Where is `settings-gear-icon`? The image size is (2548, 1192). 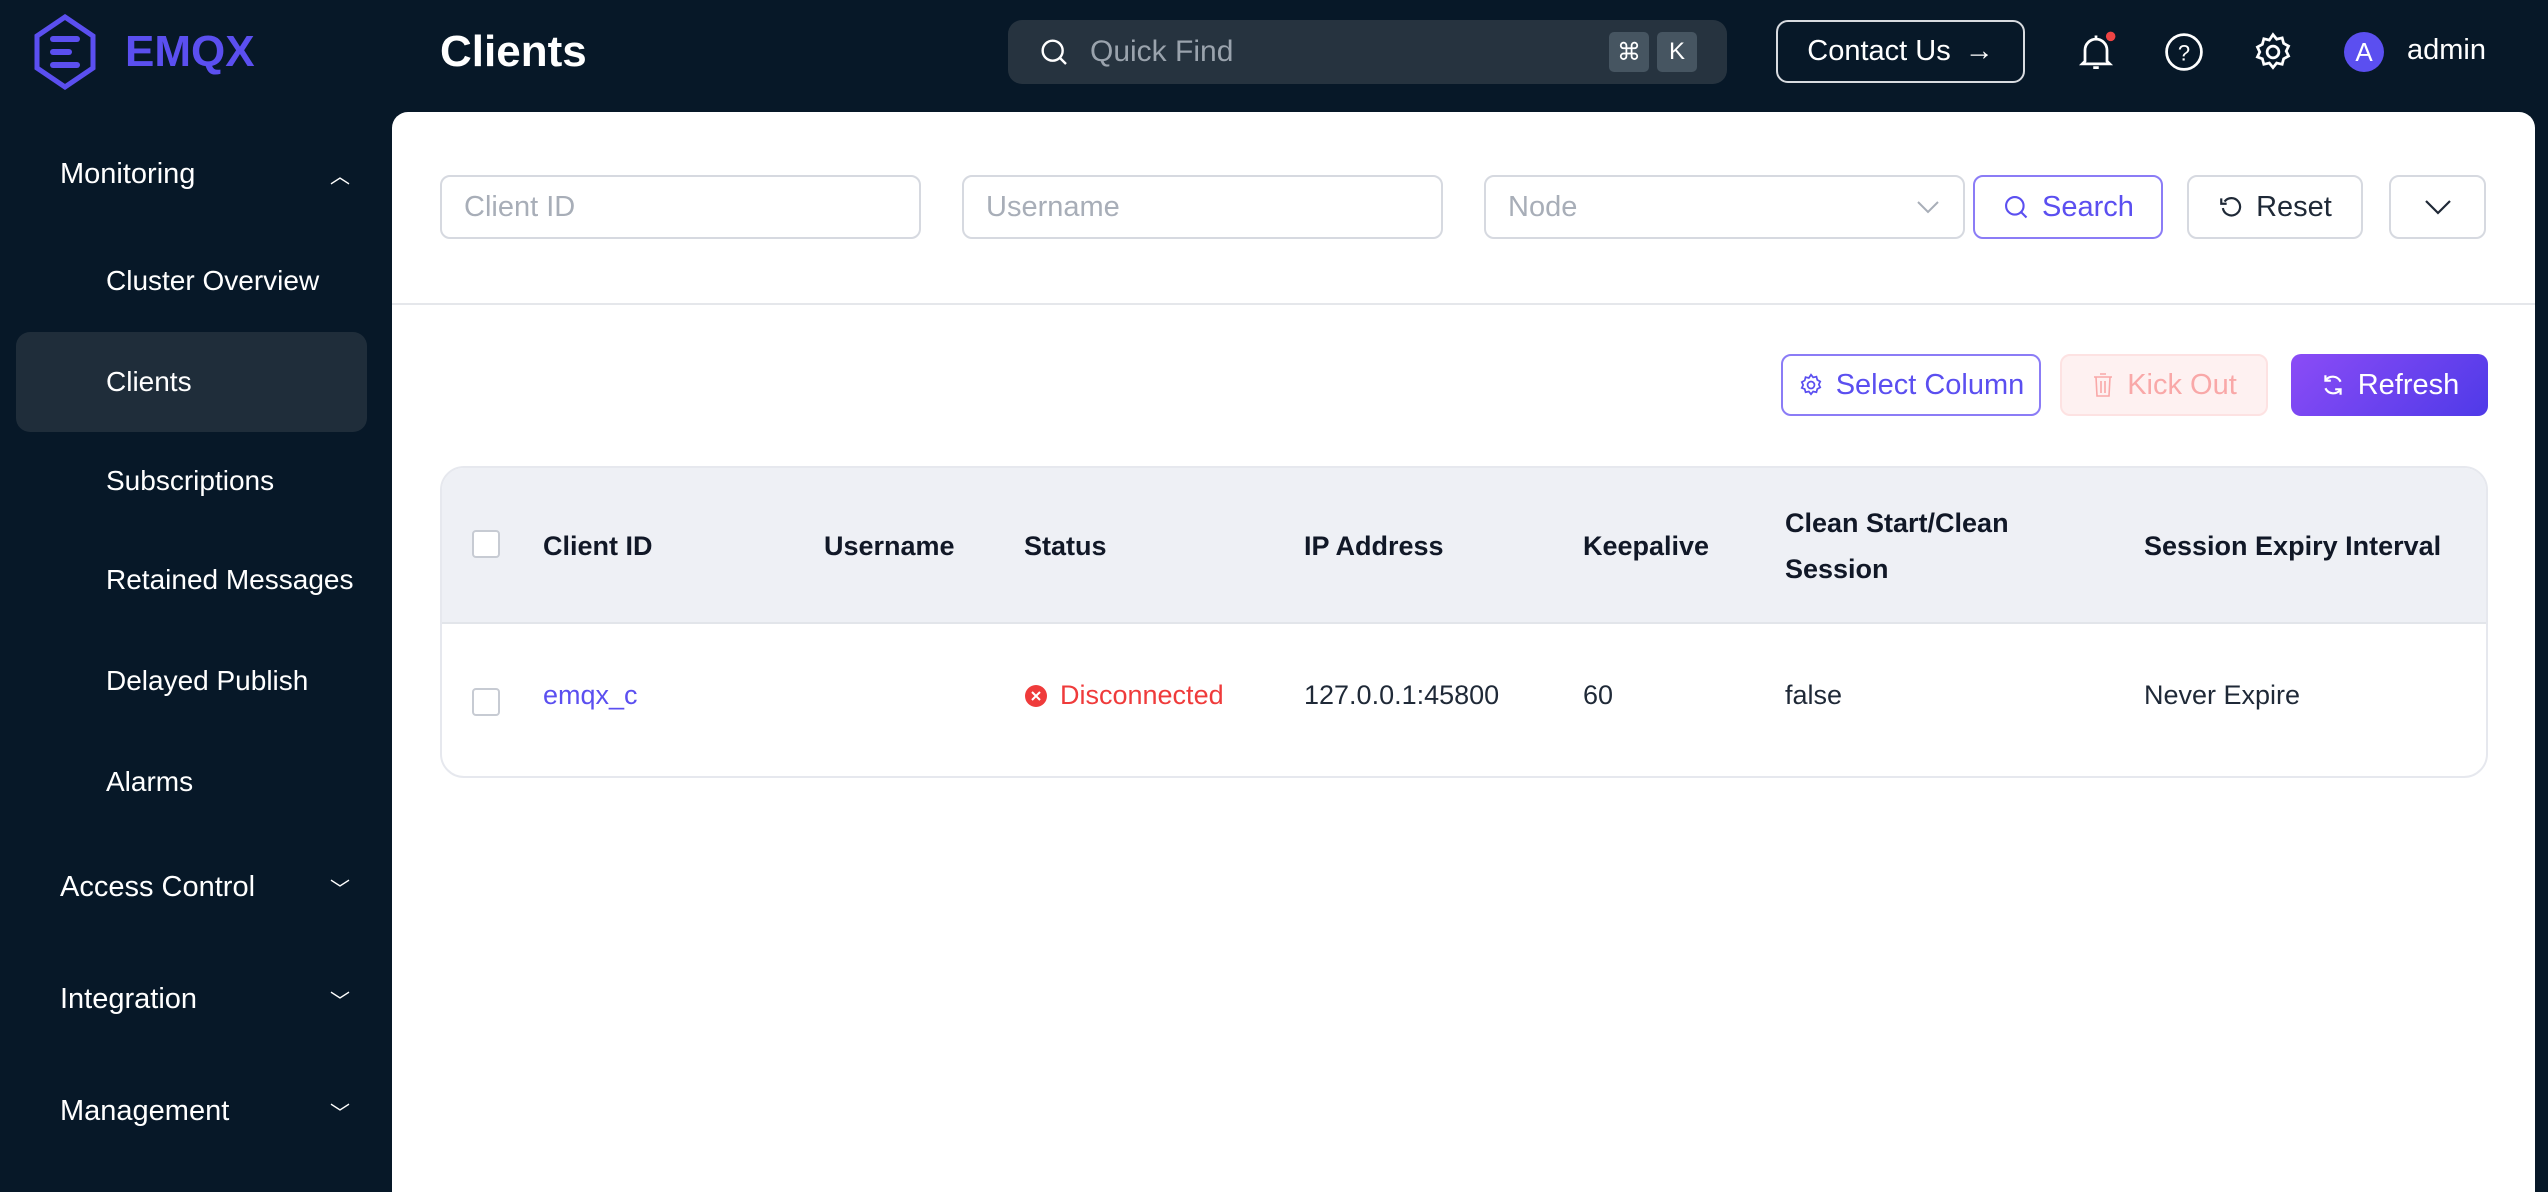
settings-gear-icon is located at coordinates (2273, 52).